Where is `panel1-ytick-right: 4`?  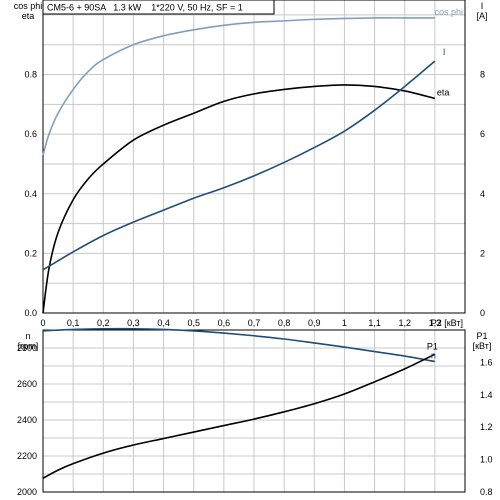
panel1-ytick-right: 4 is located at coordinates (482, 194).